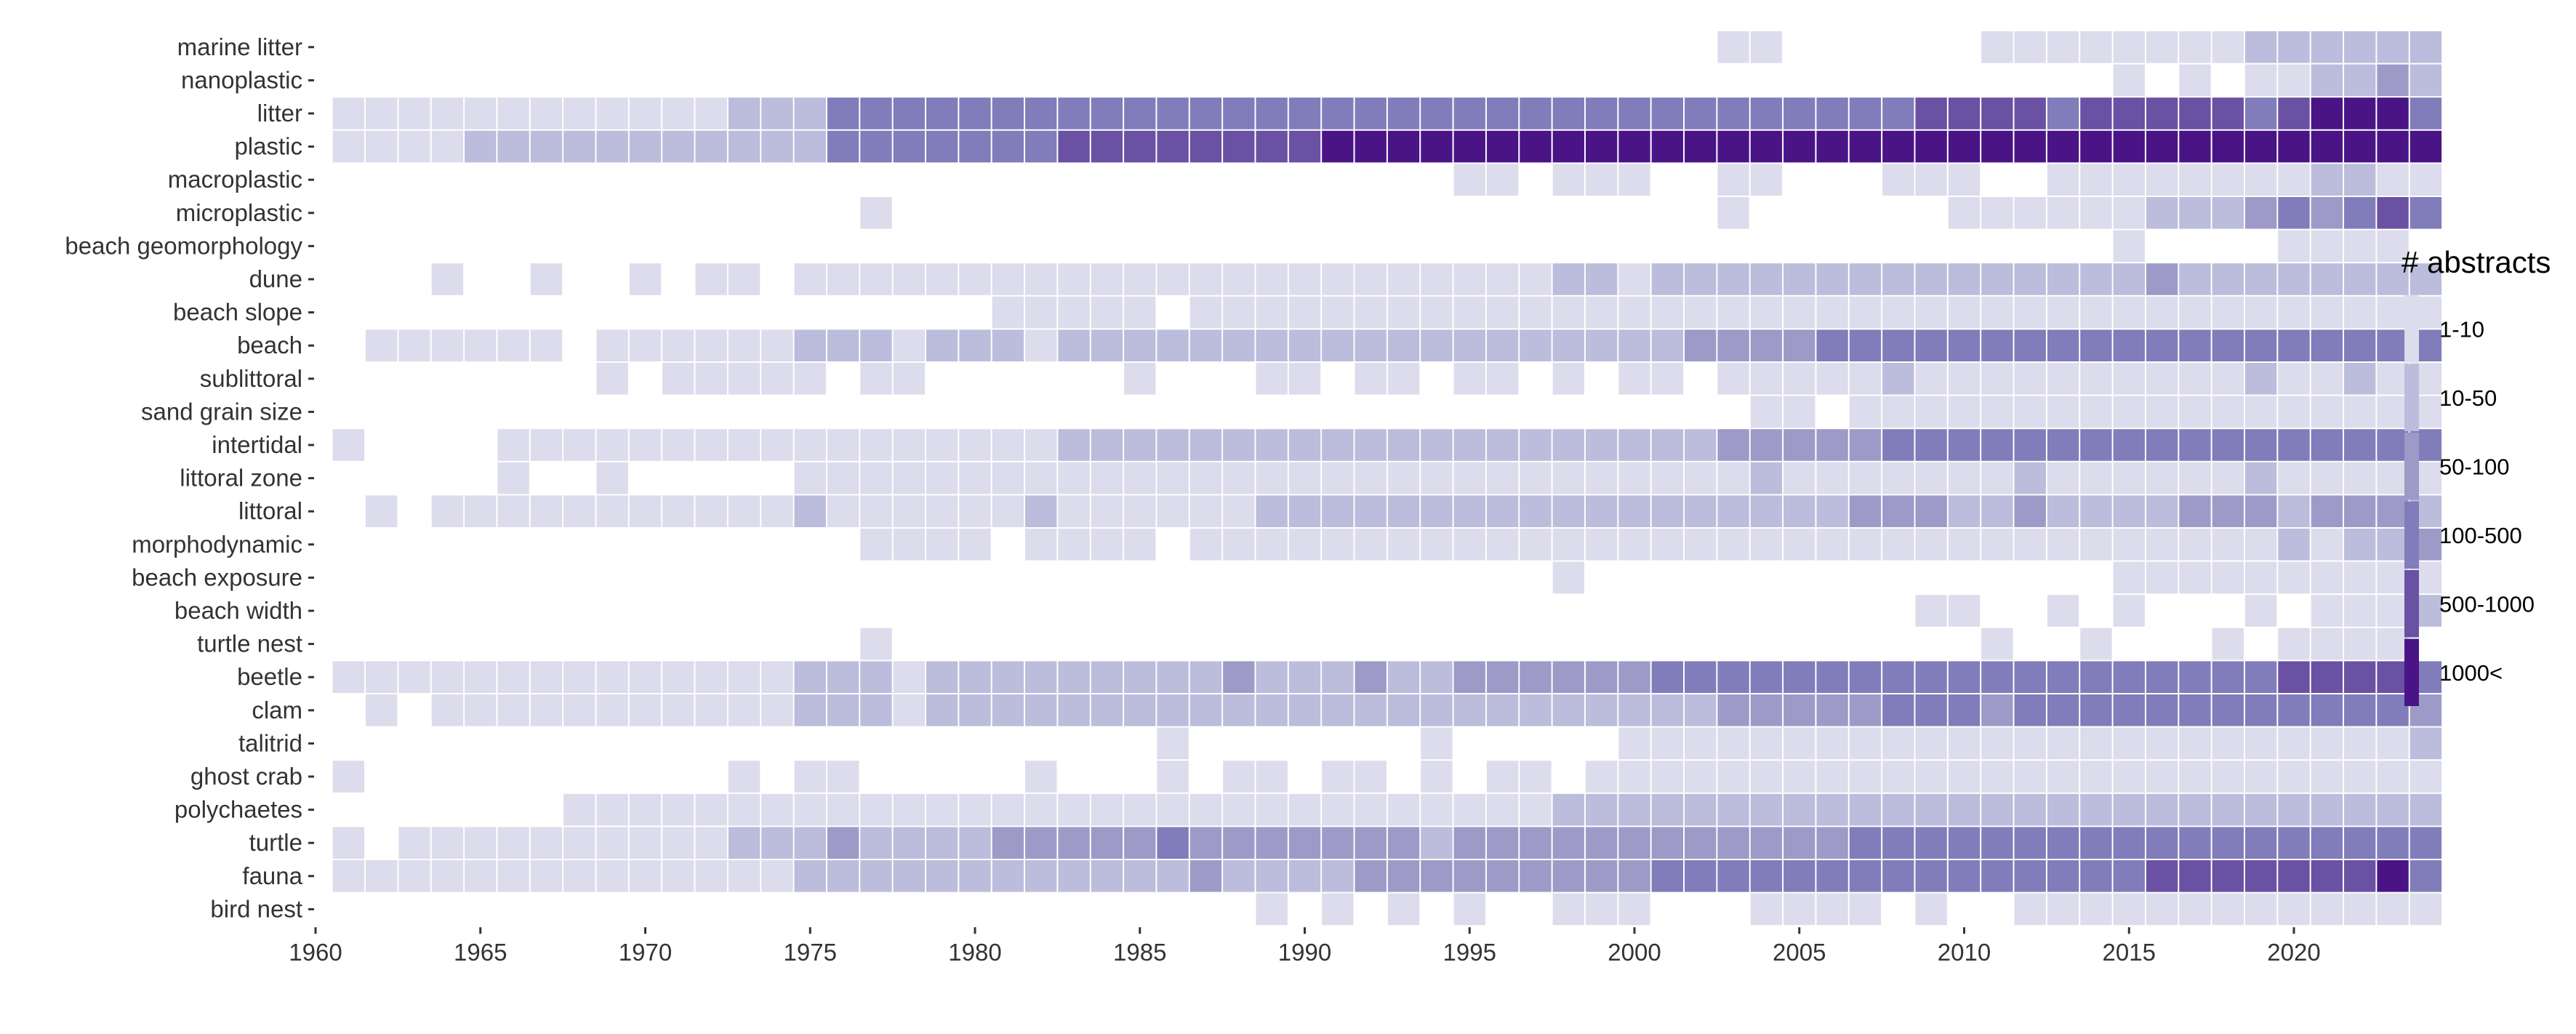  What do you see at coordinates (2294, 843) in the screenshot?
I see `heatmap-cell-turtle-2020` at bounding box center [2294, 843].